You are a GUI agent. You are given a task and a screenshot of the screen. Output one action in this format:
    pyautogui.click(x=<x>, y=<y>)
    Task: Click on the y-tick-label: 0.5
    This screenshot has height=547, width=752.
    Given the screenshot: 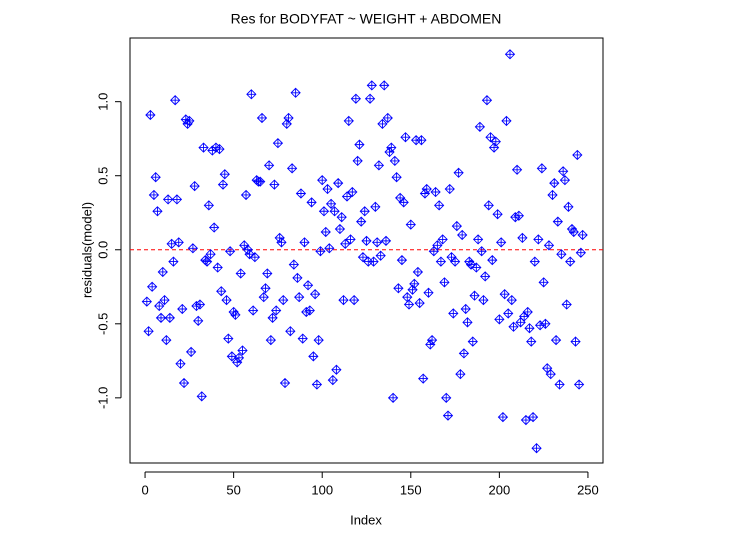 What is the action you would take?
    pyautogui.click(x=102, y=176)
    